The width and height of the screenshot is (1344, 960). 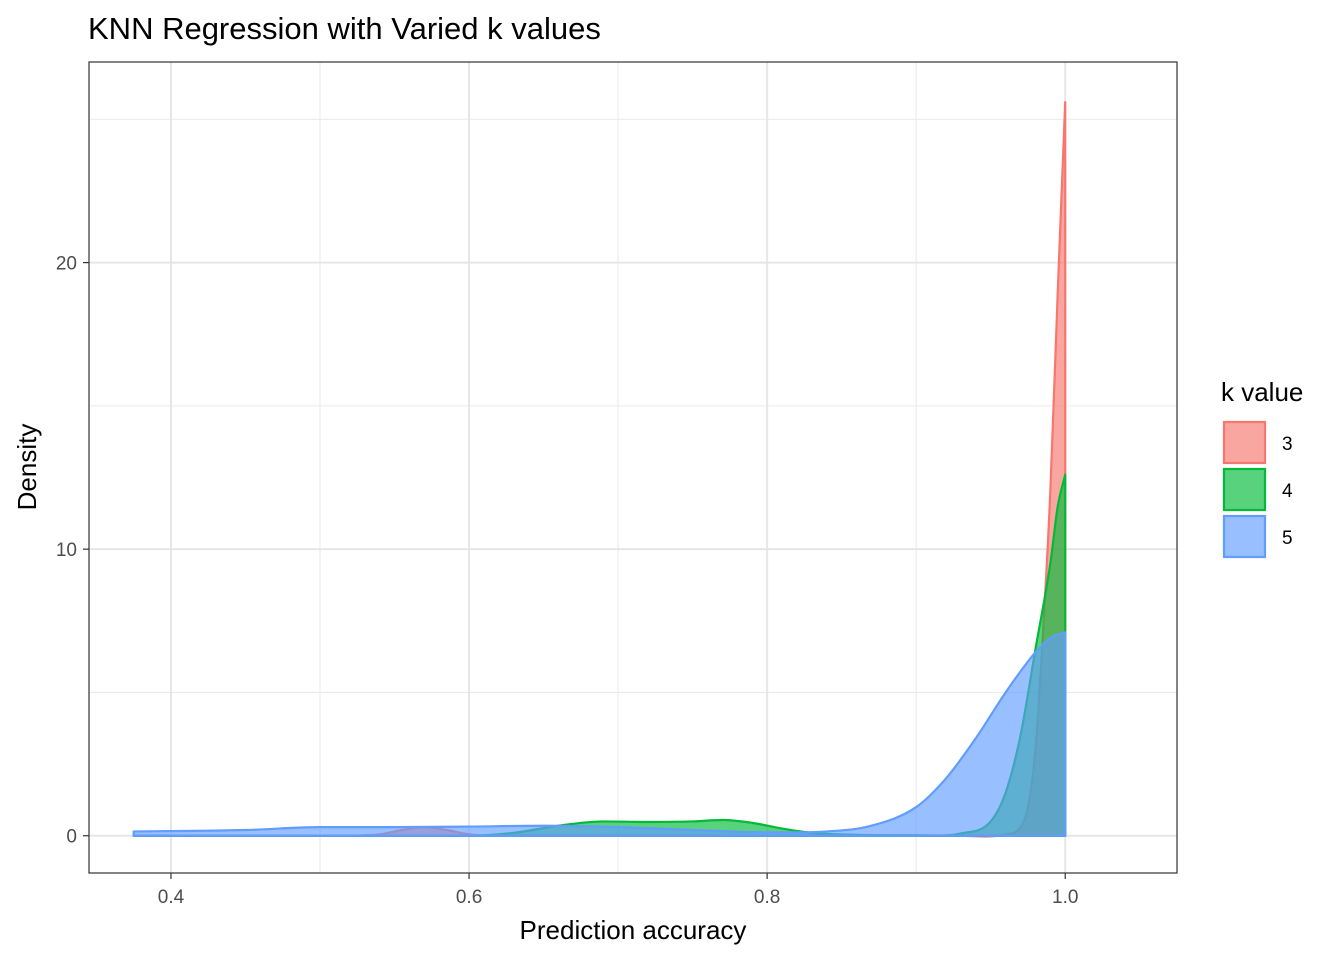 I want to click on legend-label-k5: 5, so click(x=1287, y=538).